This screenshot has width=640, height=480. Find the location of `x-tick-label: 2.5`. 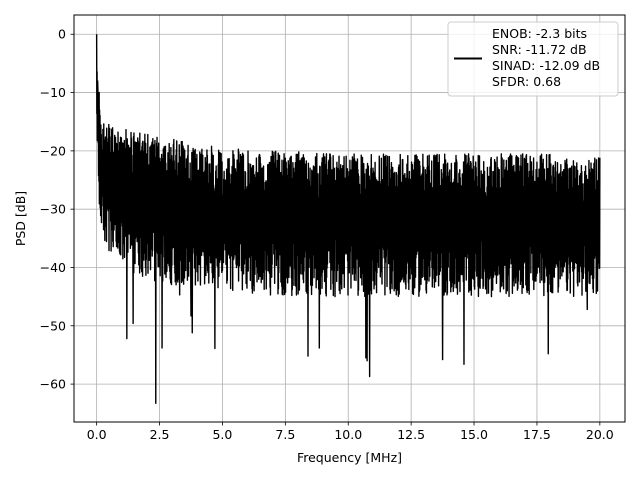

x-tick-label: 2.5 is located at coordinates (160, 434).